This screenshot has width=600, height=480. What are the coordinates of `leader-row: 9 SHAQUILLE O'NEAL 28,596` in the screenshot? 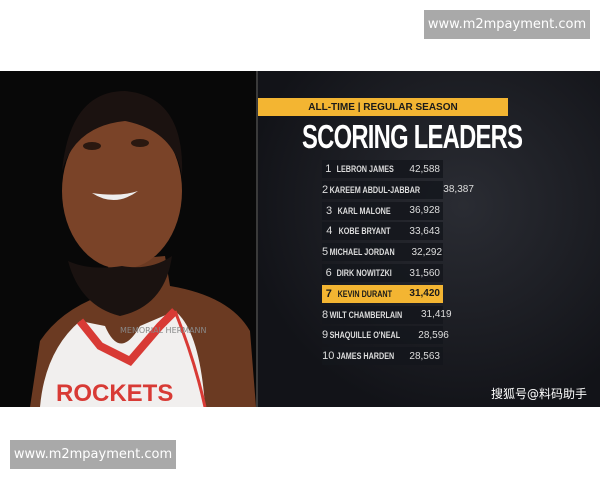 It's located at (385, 335).